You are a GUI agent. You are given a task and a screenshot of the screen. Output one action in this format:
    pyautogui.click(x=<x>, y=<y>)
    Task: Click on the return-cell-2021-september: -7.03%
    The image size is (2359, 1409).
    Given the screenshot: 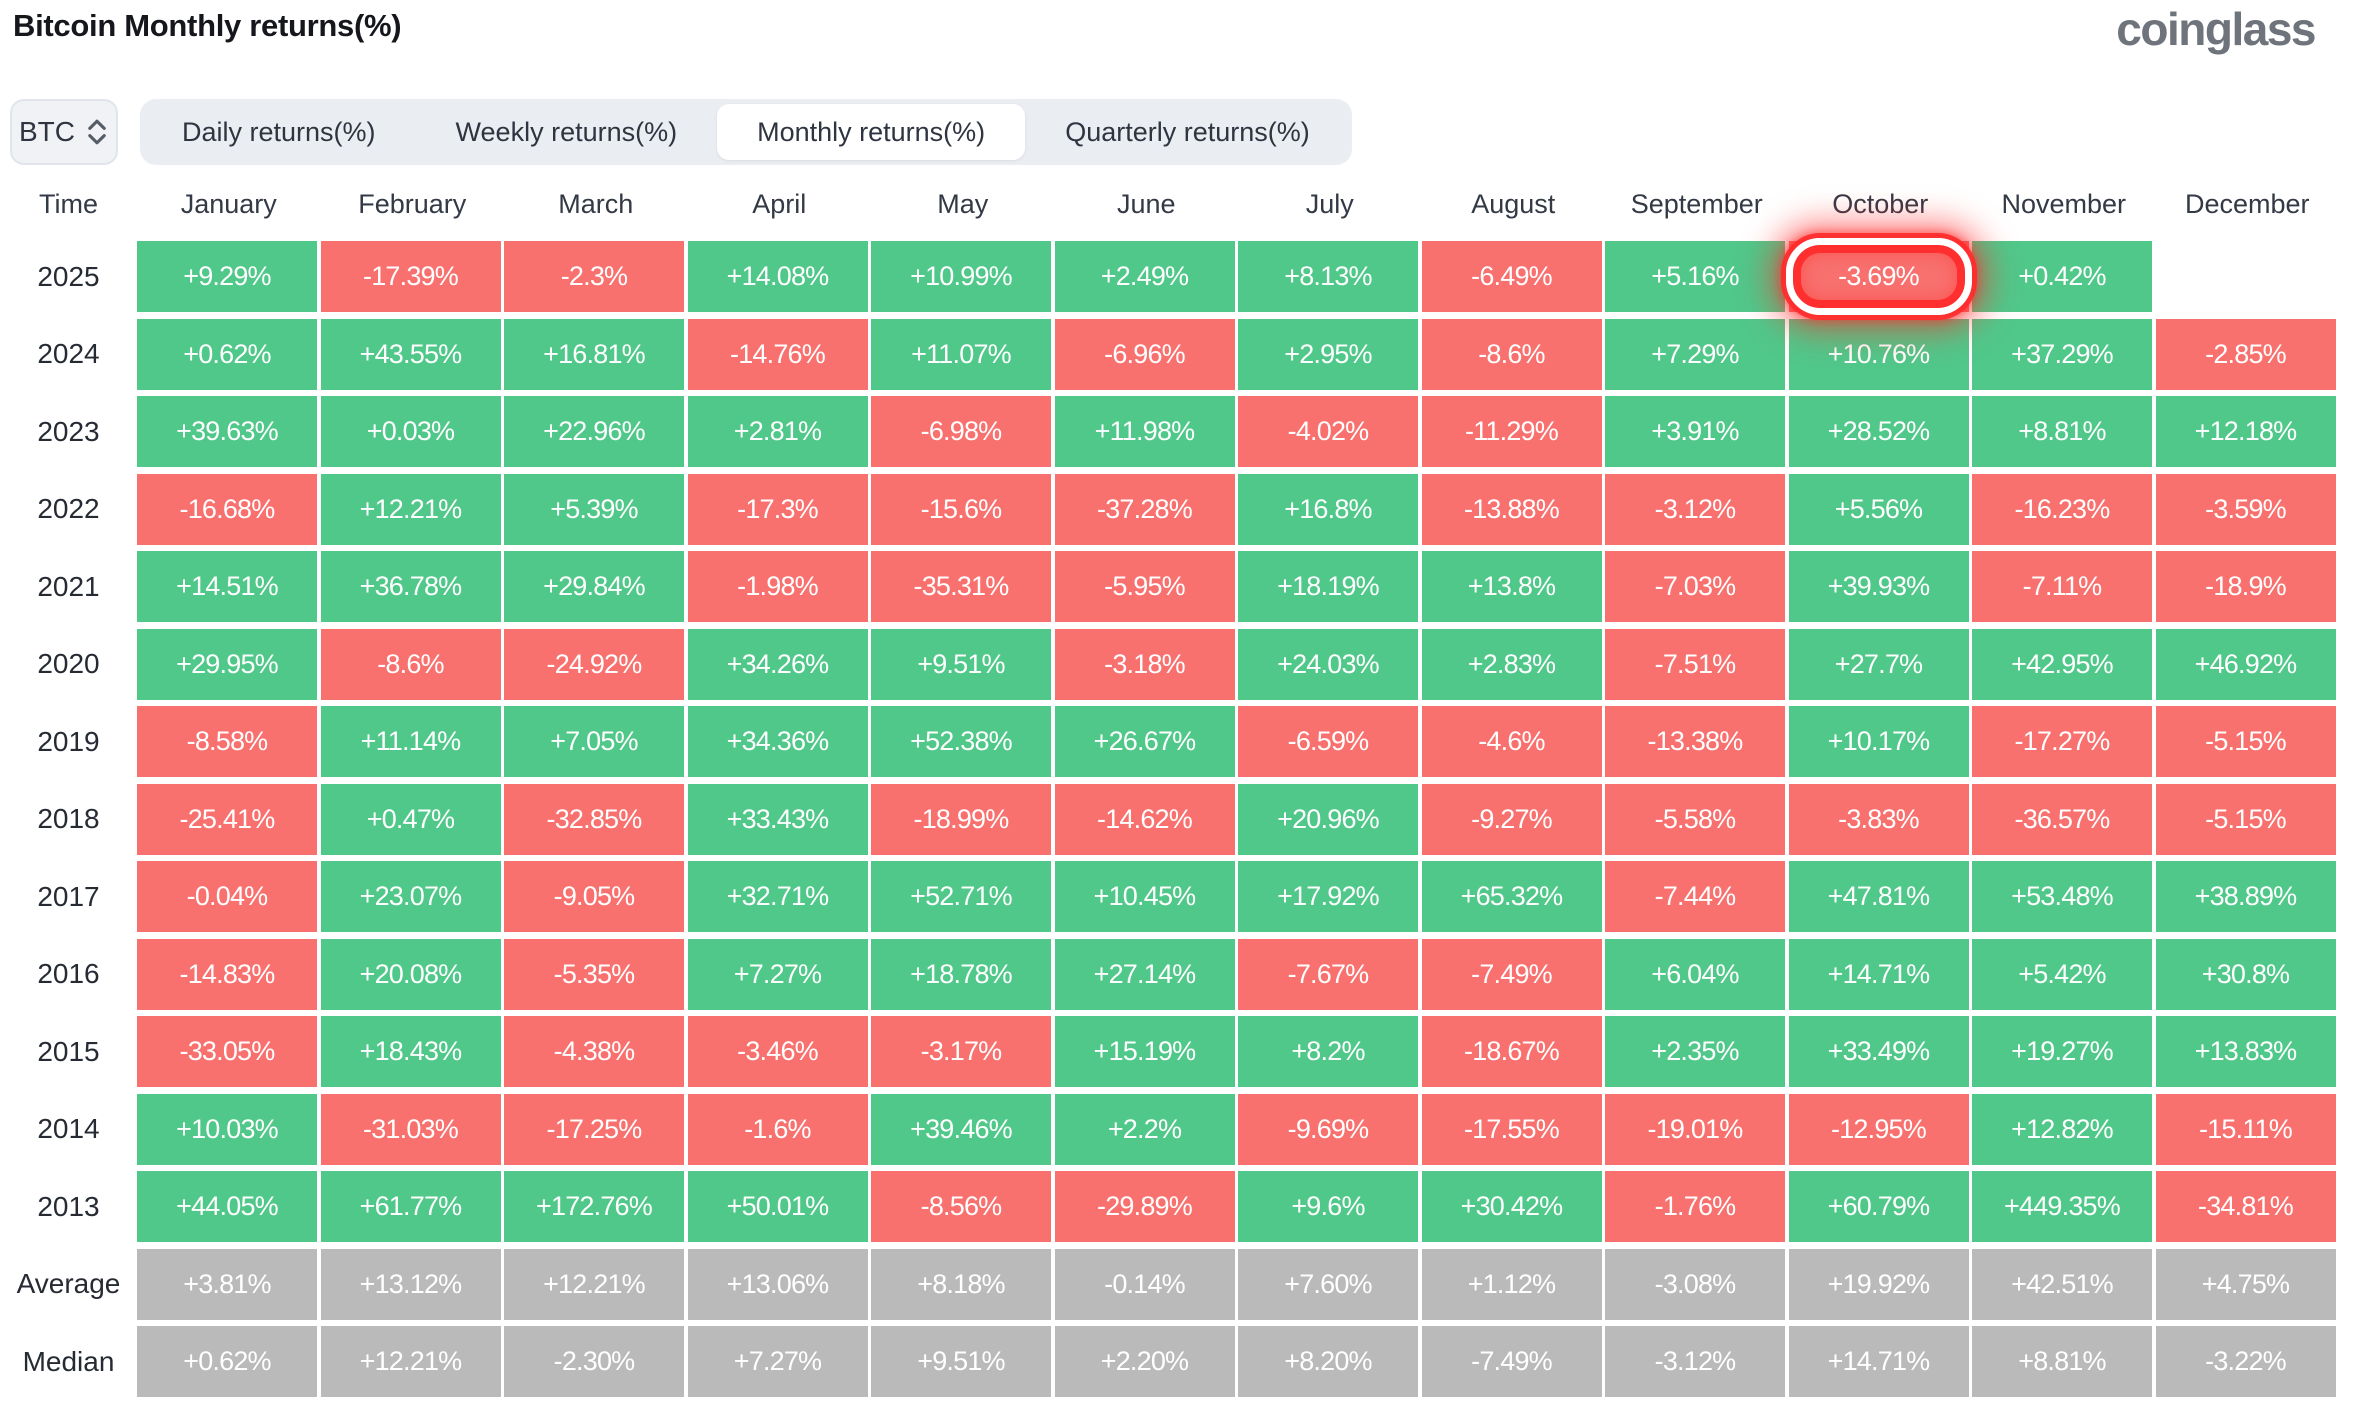 What is the action you would take?
    pyautogui.click(x=1695, y=586)
    